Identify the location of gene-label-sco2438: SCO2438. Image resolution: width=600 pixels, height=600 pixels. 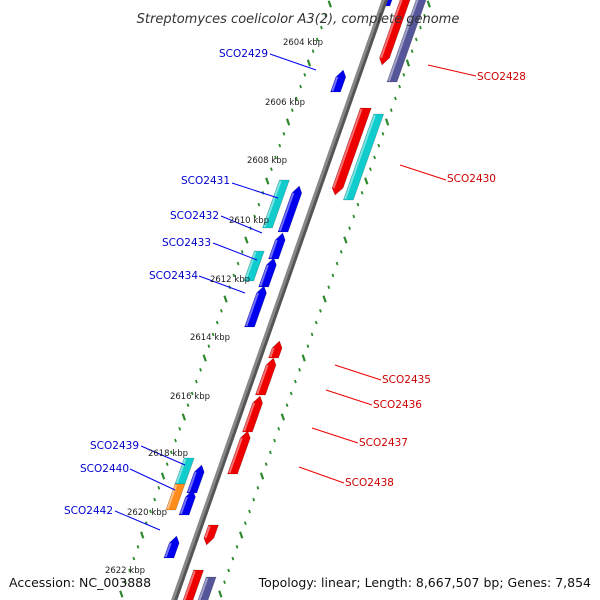
(369, 483).